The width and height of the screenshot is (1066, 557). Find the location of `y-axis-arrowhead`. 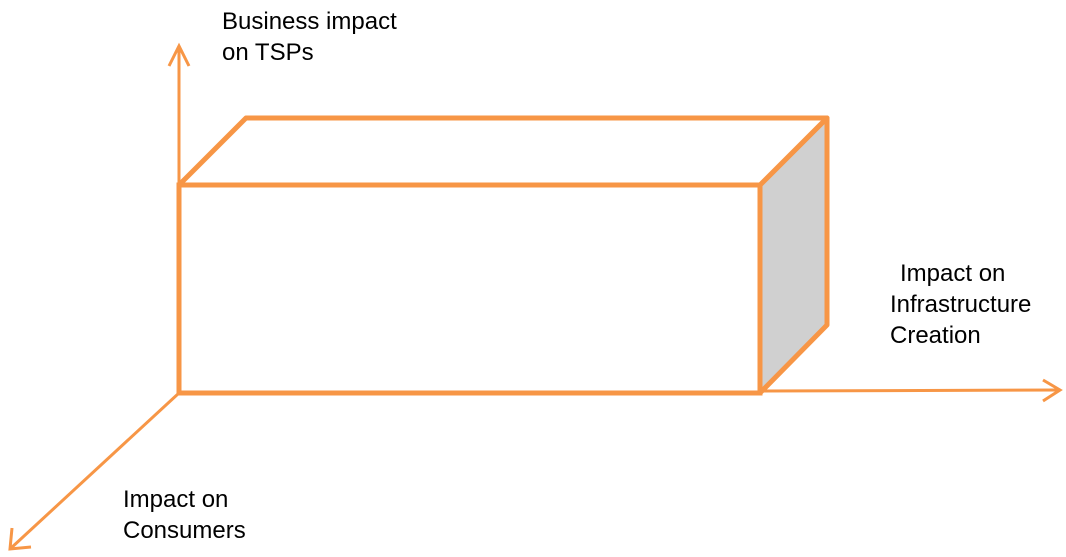

y-axis-arrowhead is located at coordinates (179, 54).